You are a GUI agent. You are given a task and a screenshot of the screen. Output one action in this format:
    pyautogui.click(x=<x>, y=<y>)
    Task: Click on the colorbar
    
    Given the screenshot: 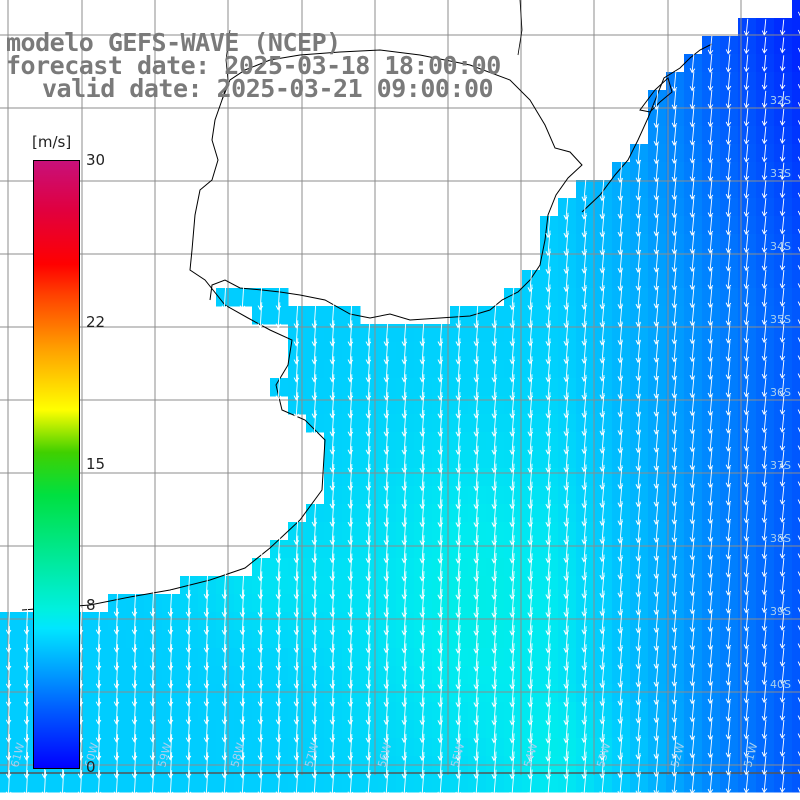 What is the action you would take?
    pyautogui.click(x=56, y=464)
    